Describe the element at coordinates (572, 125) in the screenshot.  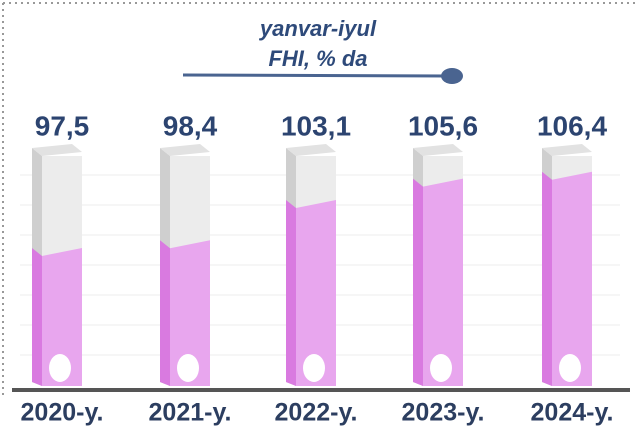
I see `value-label: 106,4` at that location.